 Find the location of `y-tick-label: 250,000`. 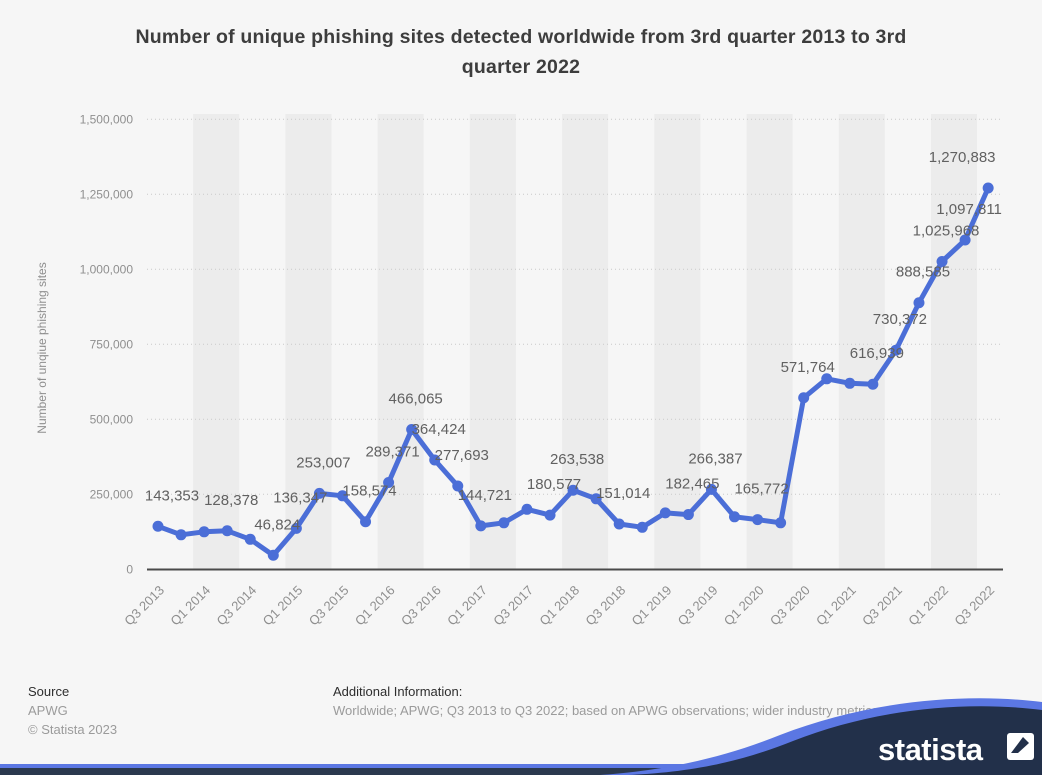

y-tick-label: 250,000 is located at coordinates (112, 494).